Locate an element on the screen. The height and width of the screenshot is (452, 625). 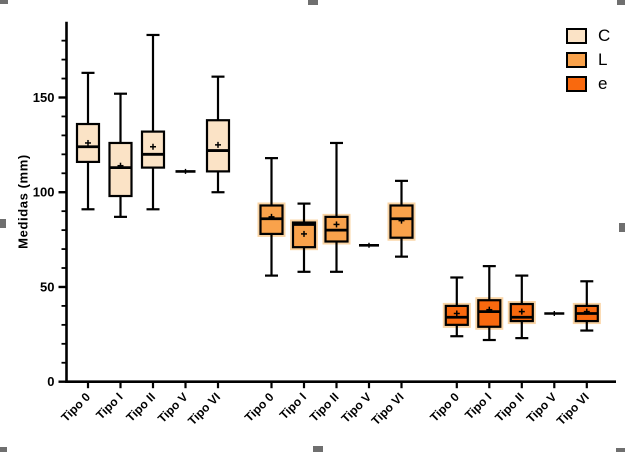
boxplot-C-tipo-ii is located at coordinates (153, 122).